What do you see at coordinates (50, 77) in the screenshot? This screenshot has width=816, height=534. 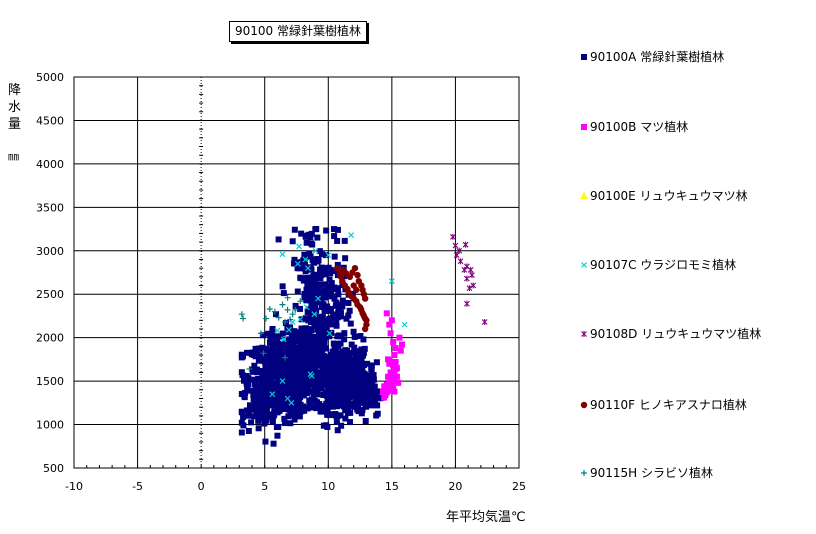 I see `y-tick-label: 5000` at bounding box center [50, 77].